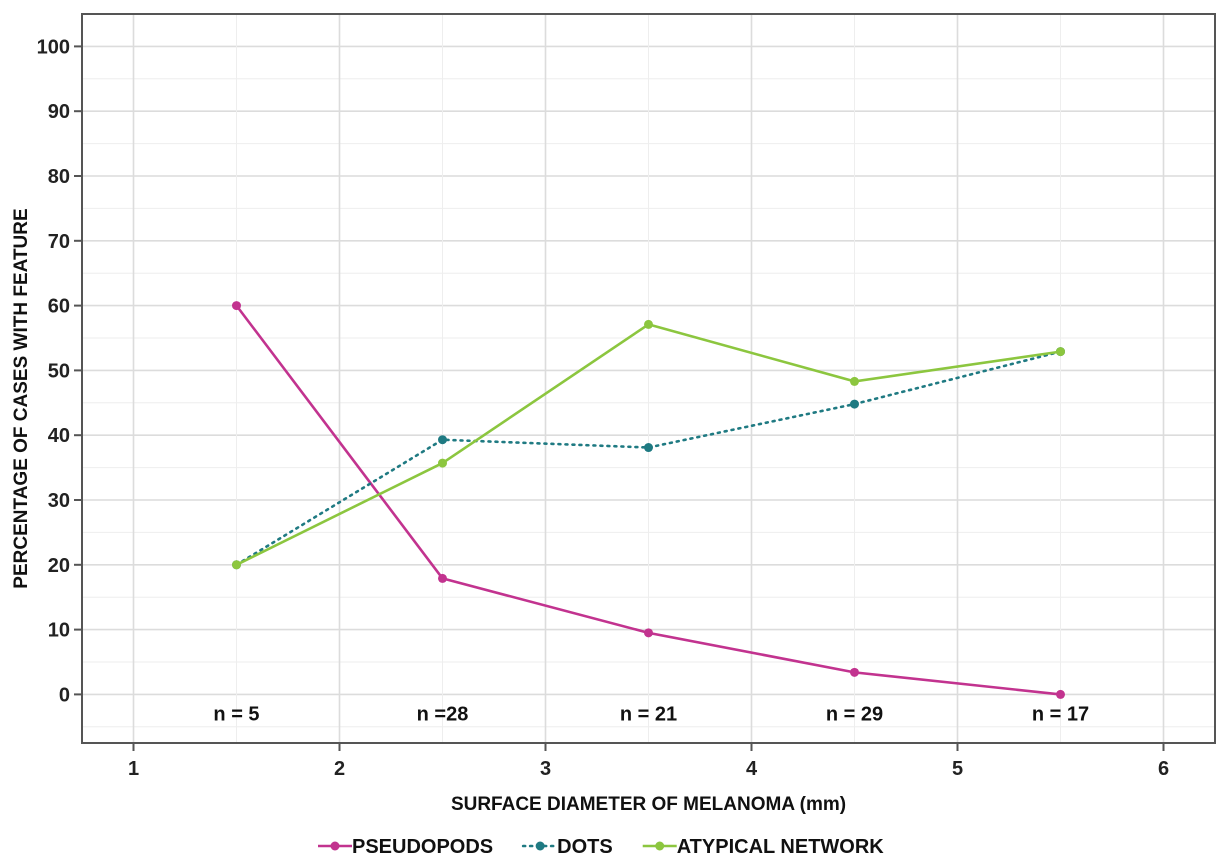 The width and height of the screenshot is (1226, 866). I want to click on x-tick-label: 2, so click(339, 769).